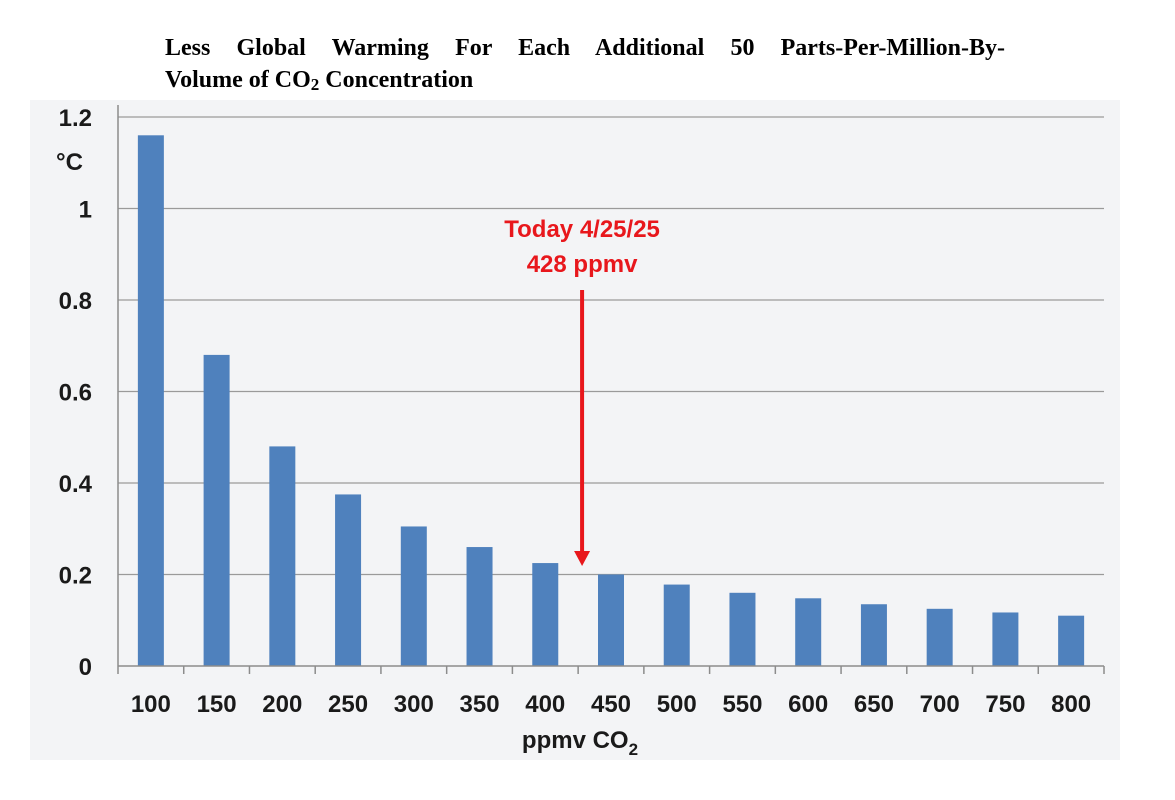 The width and height of the screenshot is (1175, 800). What do you see at coordinates (76, 484) in the screenshot?
I see `y-tick-label: 0.4` at bounding box center [76, 484].